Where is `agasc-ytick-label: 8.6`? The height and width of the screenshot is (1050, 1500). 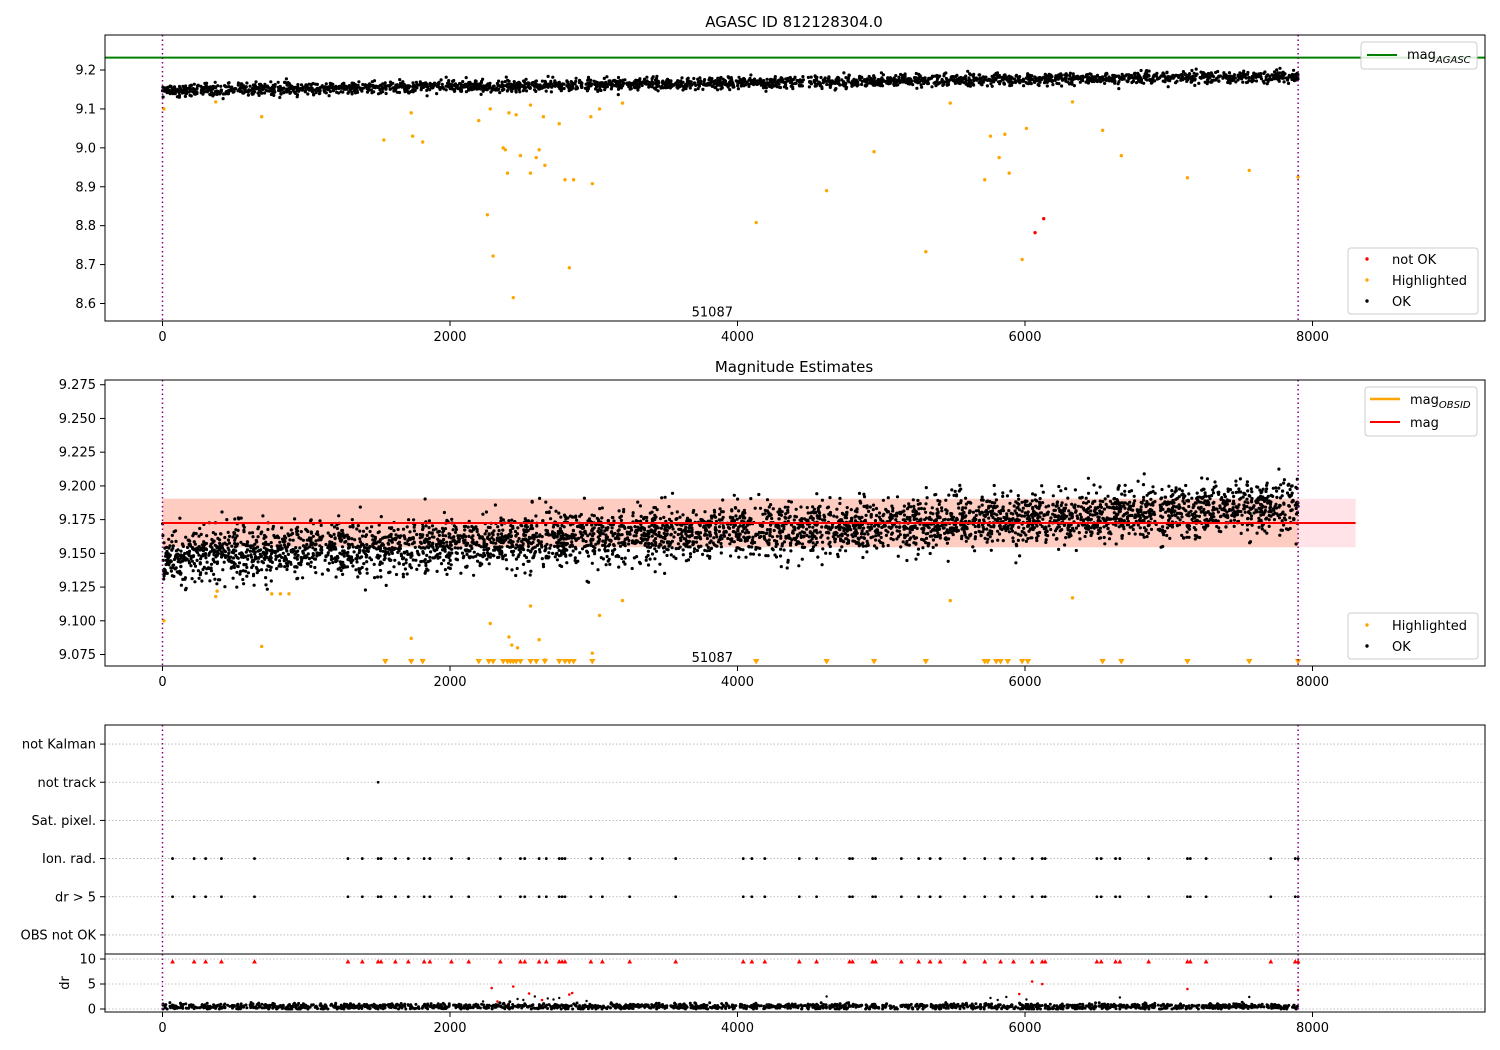
agasc-ytick-label: 8.6 is located at coordinates (85, 304).